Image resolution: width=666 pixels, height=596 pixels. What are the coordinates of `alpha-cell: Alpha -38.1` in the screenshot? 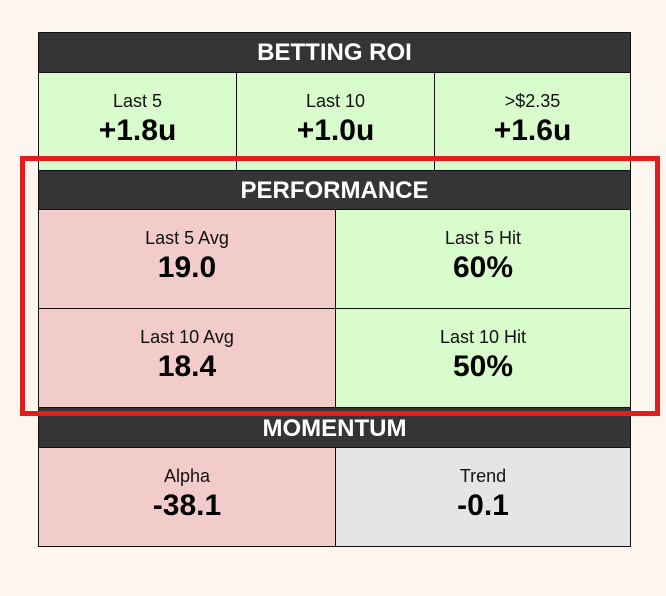 It's located at (187, 497).